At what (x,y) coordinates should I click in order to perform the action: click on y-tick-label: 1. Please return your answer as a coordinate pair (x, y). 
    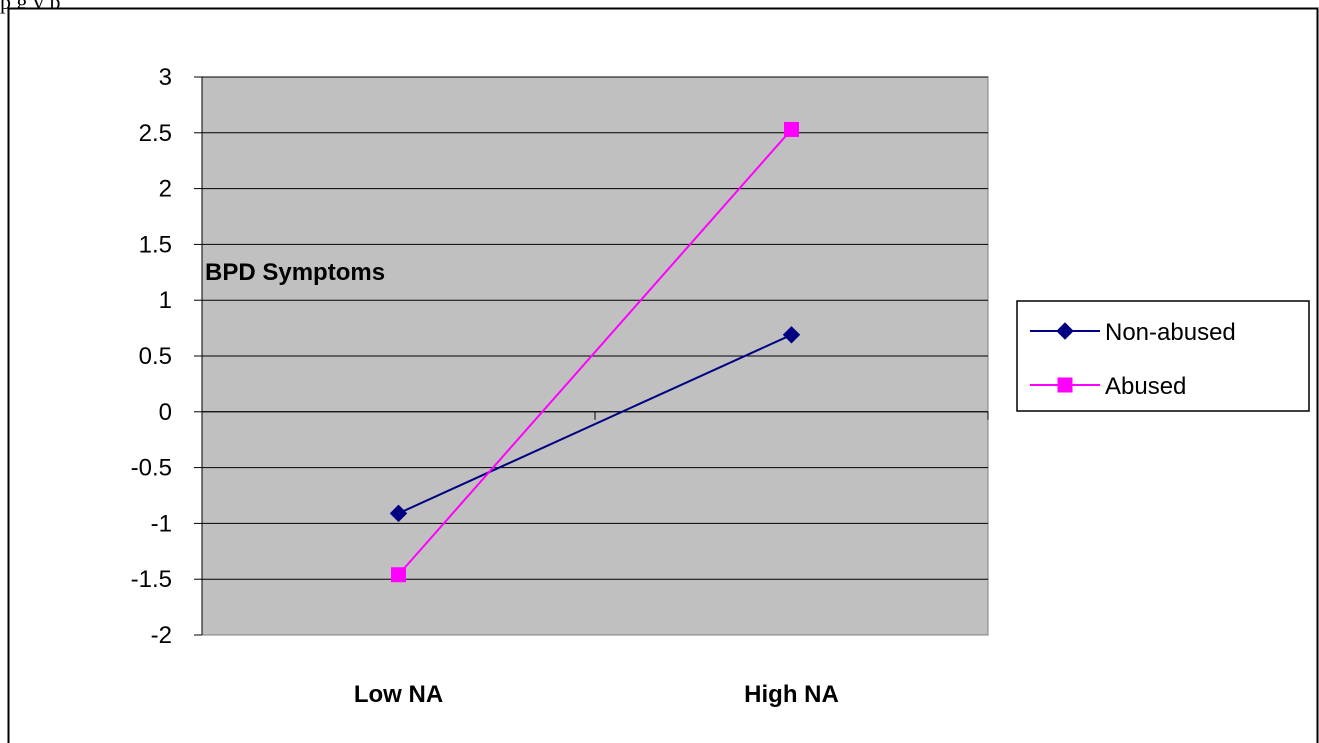
    Looking at the image, I should click on (165, 300).